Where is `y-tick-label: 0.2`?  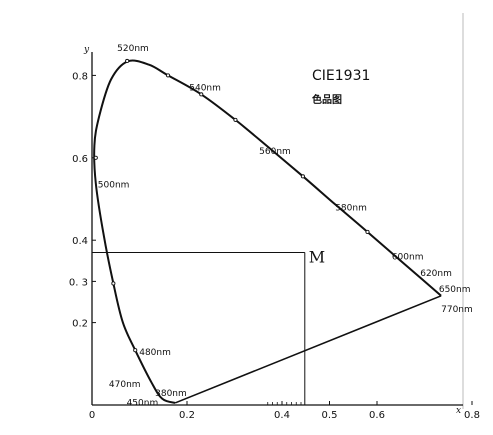
y-tick-label: 0.2 is located at coordinates (80, 324).